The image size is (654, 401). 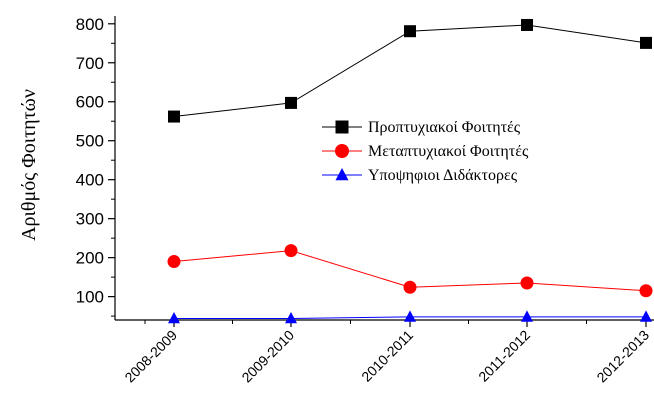 I want to click on x-tick-label: 2008-2009, so click(x=150, y=356).